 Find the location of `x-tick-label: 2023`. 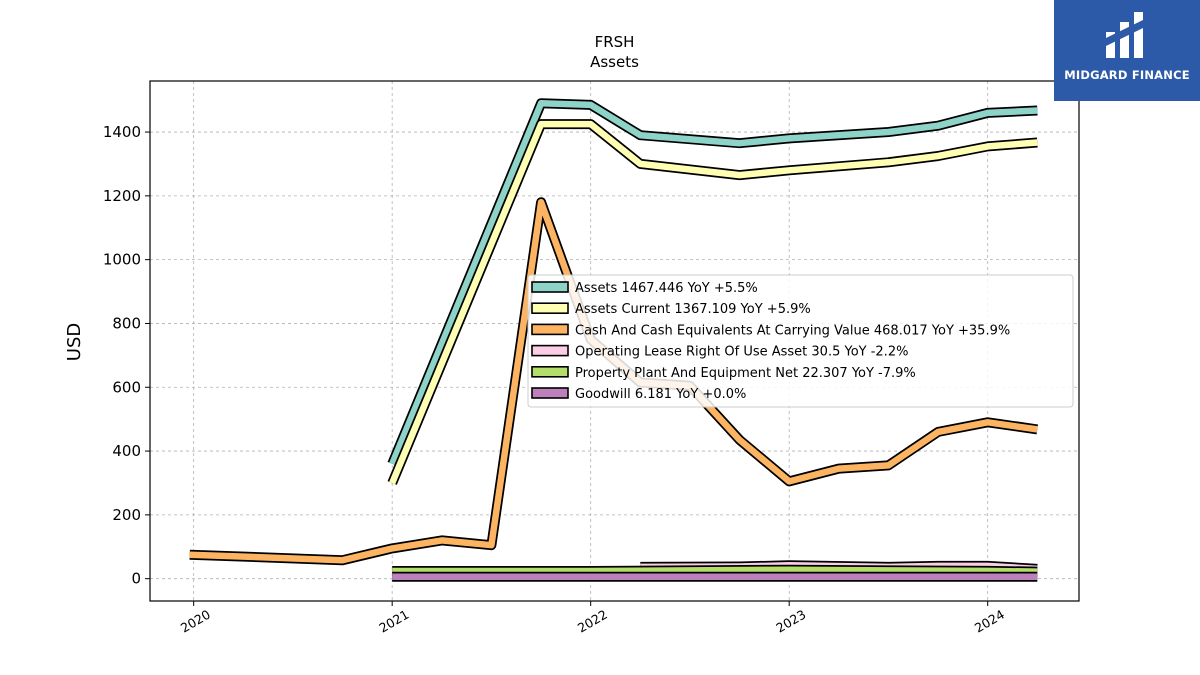

x-tick-label: 2023 is located at coordinates (790, 621).